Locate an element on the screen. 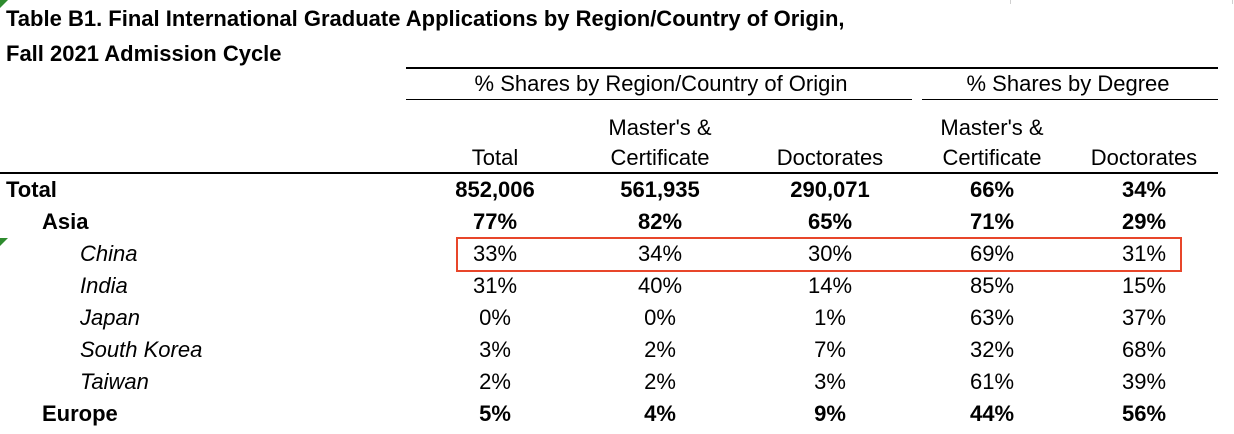 This screenshot has width=1234, height=434. column-header-degree-doctorates: Doctorates is located at coordinates (1144, 157).